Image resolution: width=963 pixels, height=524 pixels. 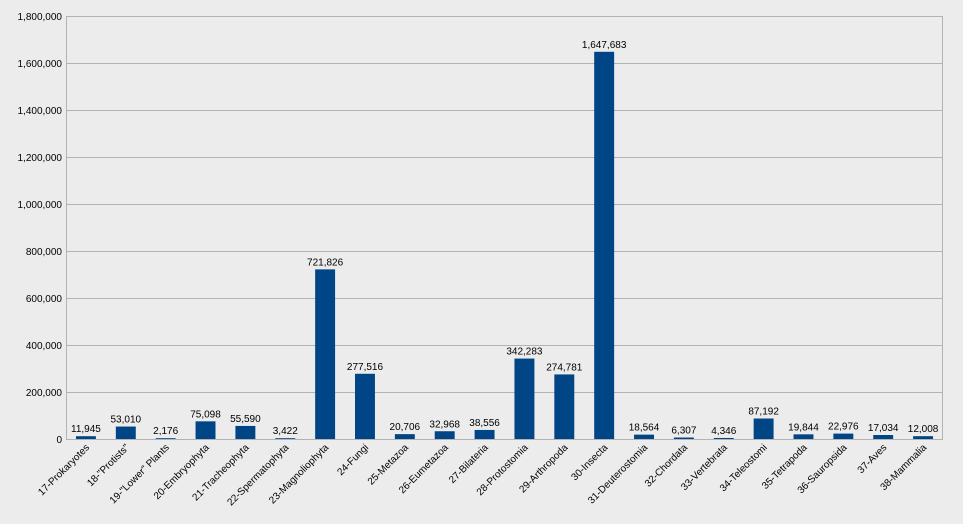 I want to click on data-label: 342,283, so click(x=524, y=352).